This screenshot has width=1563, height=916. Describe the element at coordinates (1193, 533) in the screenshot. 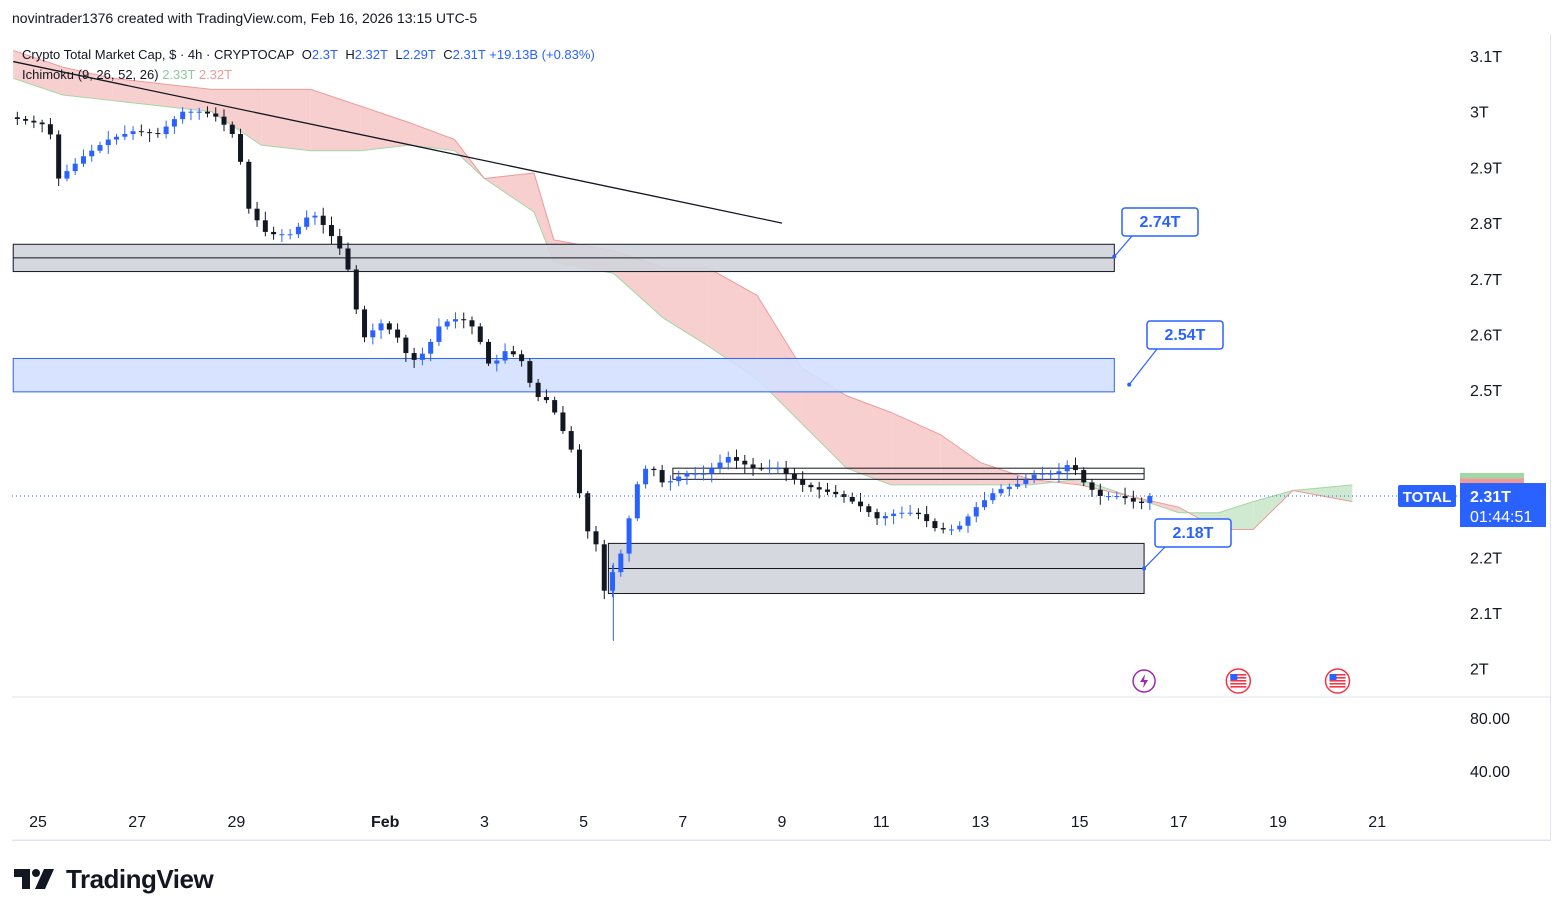

I see `callout-label: 2.18T` at that location.